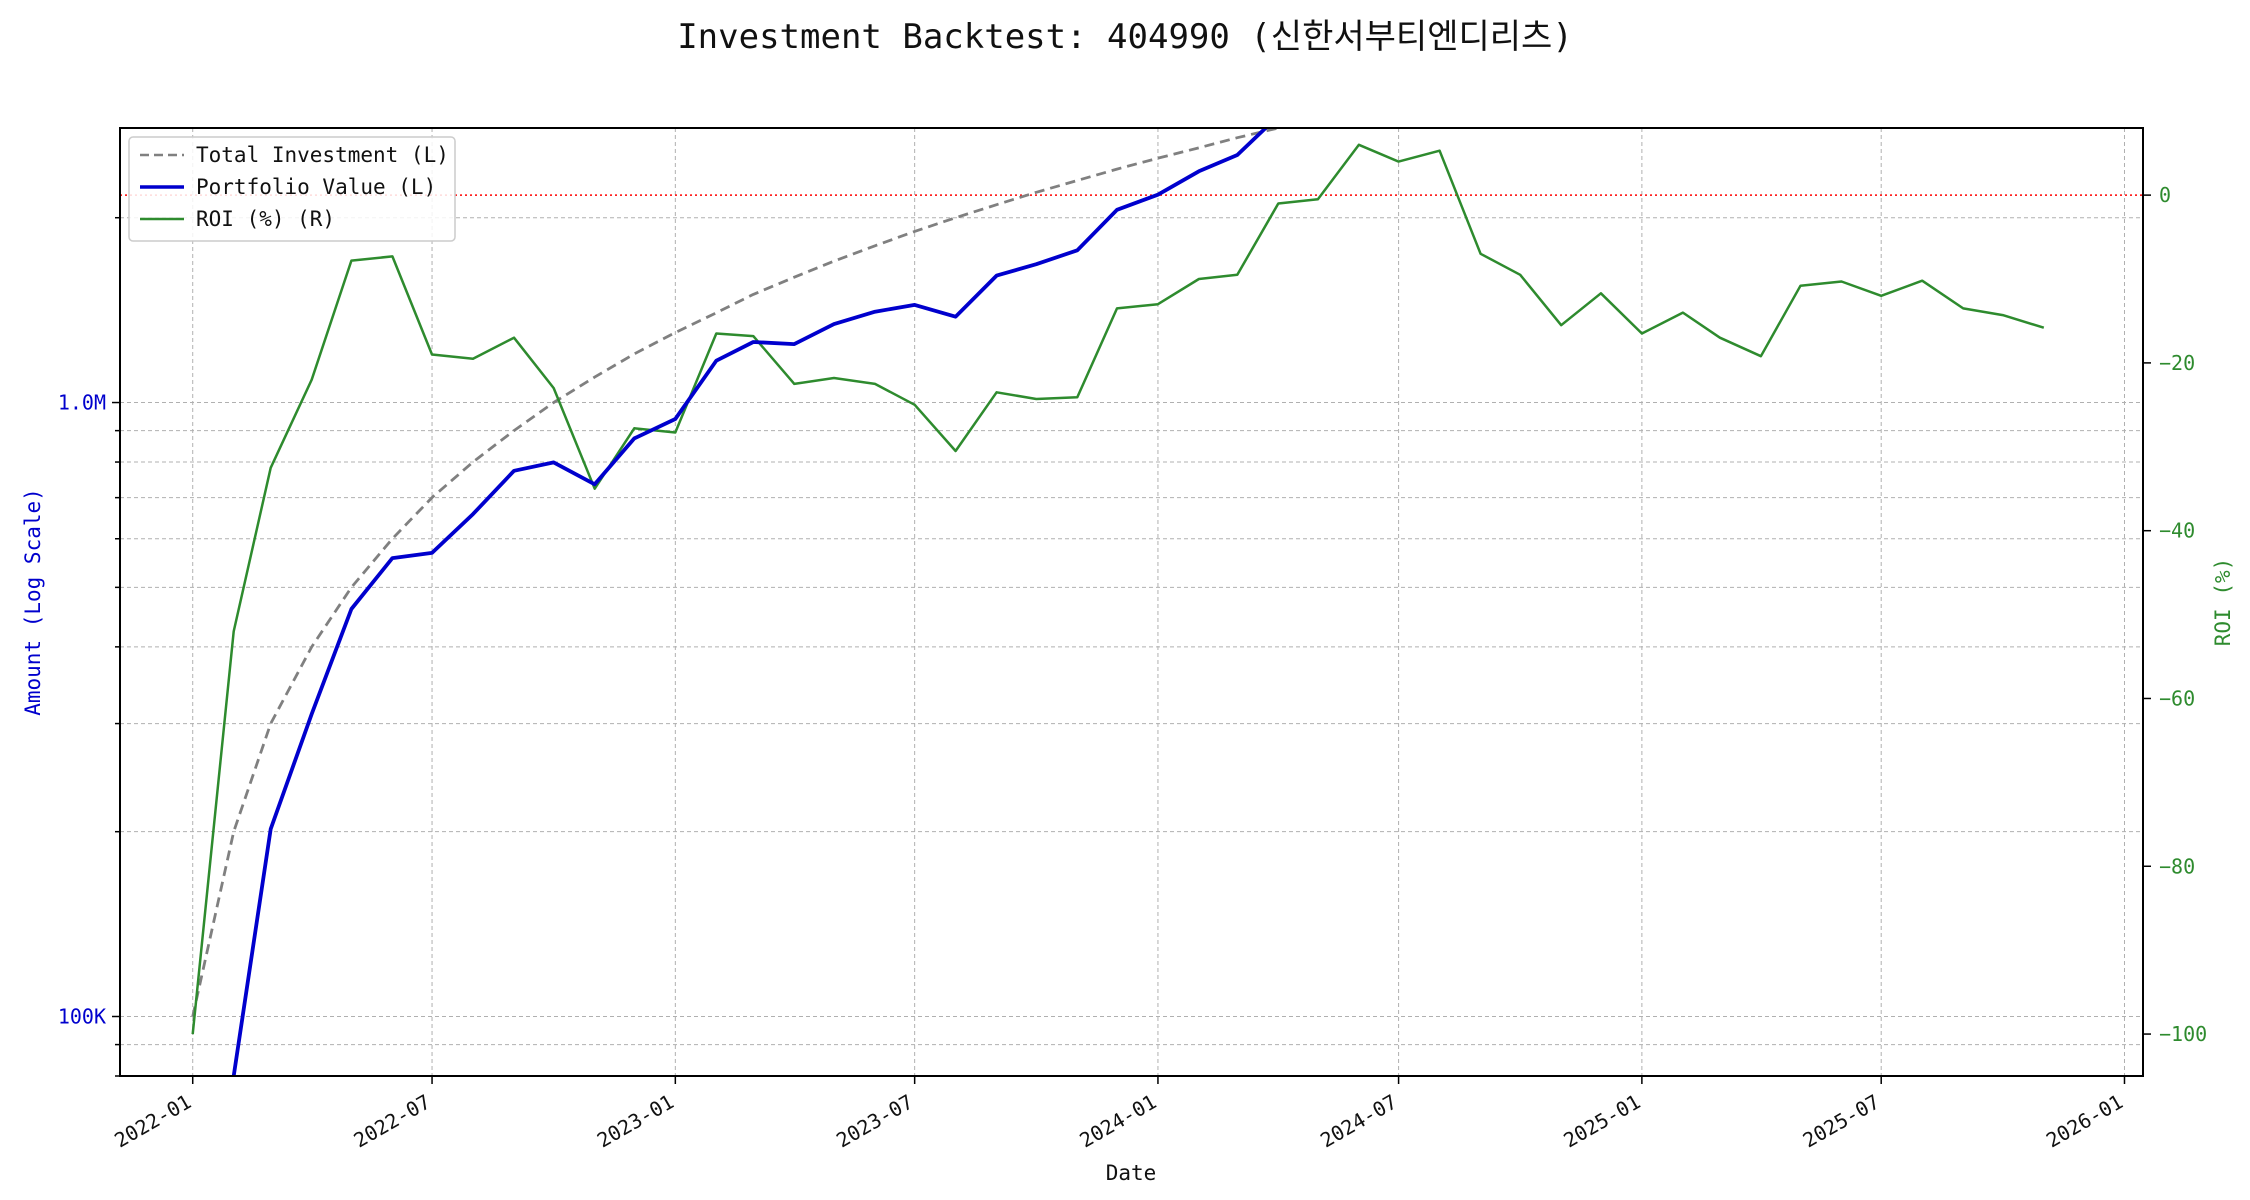 The image size is (2250, 1200). What do you see at coordinates (1131, 1173) in the screenshot?
I see `x-axis-label: Date` at bounding box center [1131, 1173].